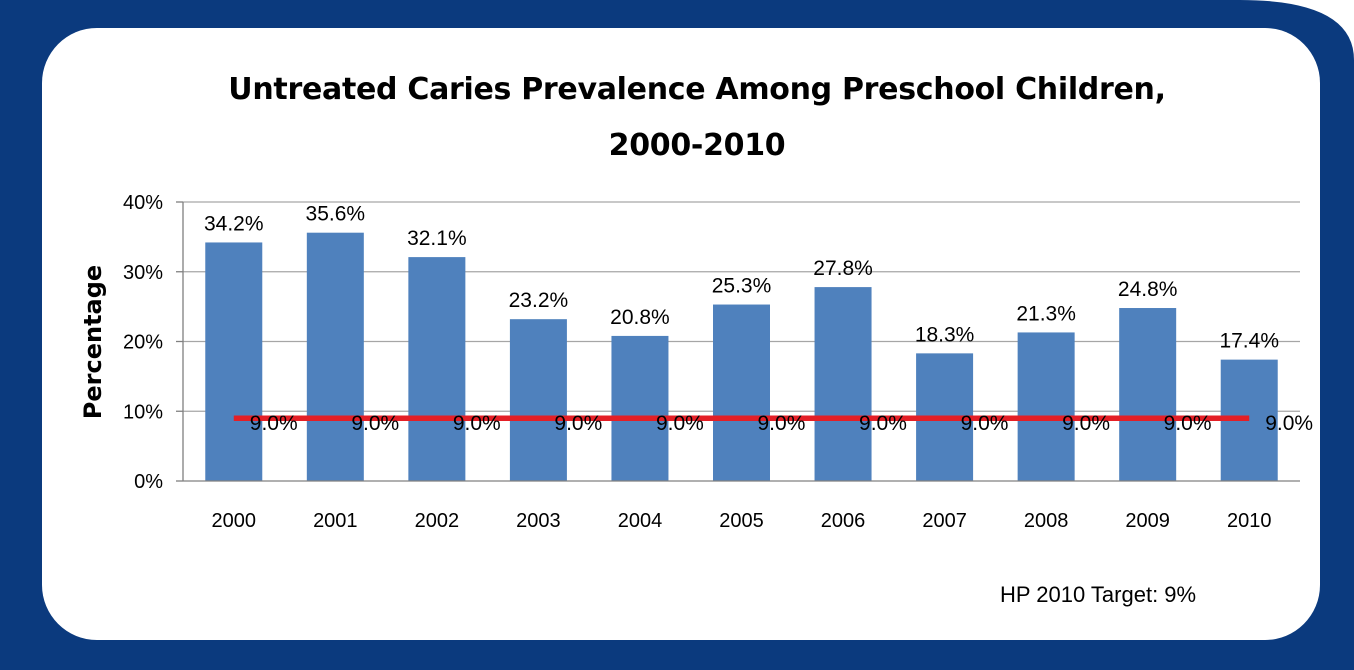 The height and width of the screenshot is (670, 1354). I want to click on x-tick-label: 2000, so click(234, 521).